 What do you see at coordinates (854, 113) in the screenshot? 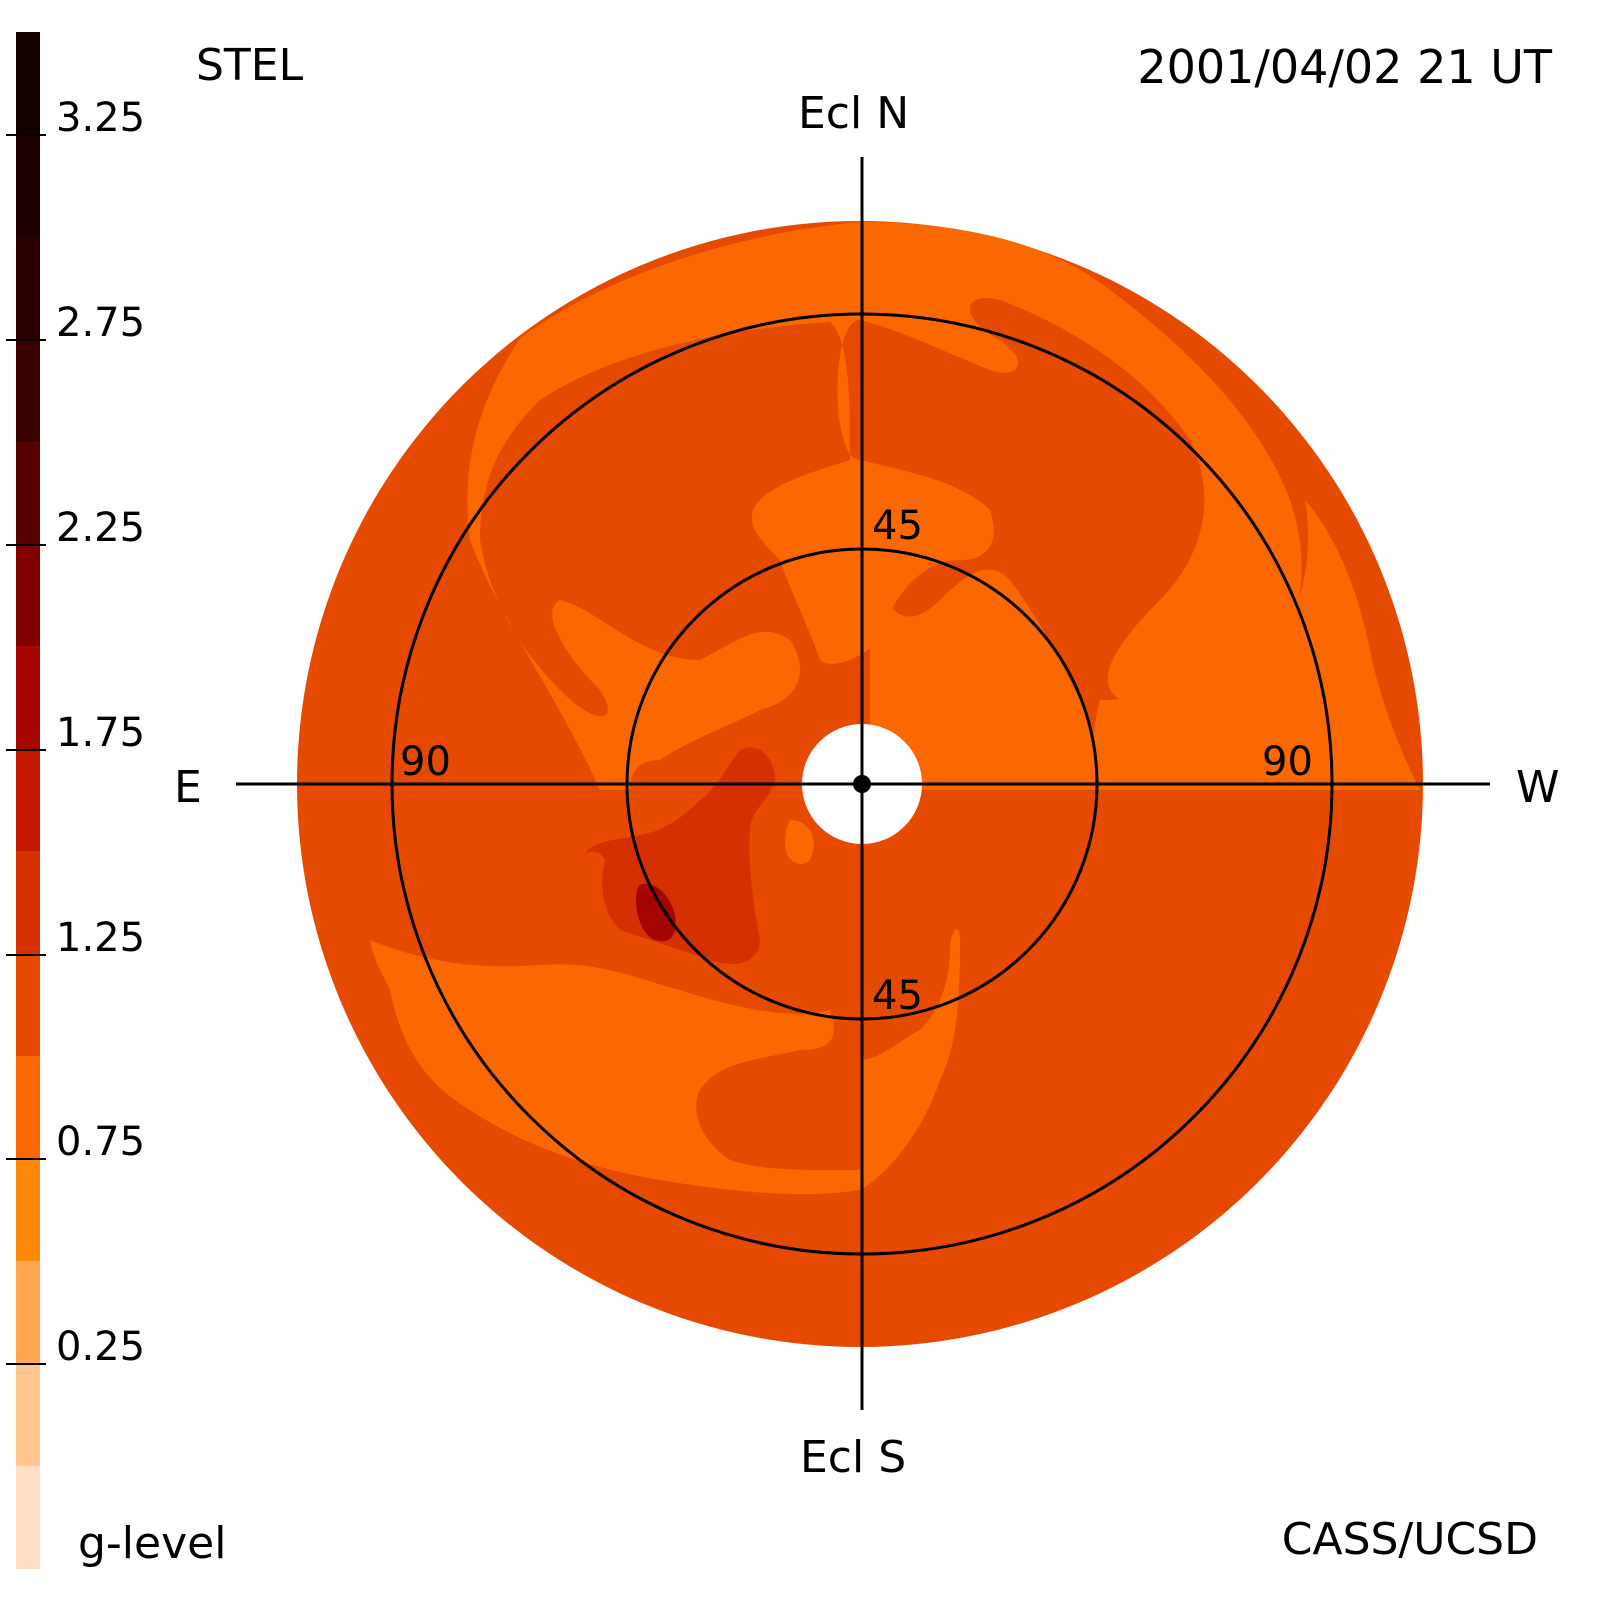
I see `direction-north: Ecl N` at bounding box center [854, 113].